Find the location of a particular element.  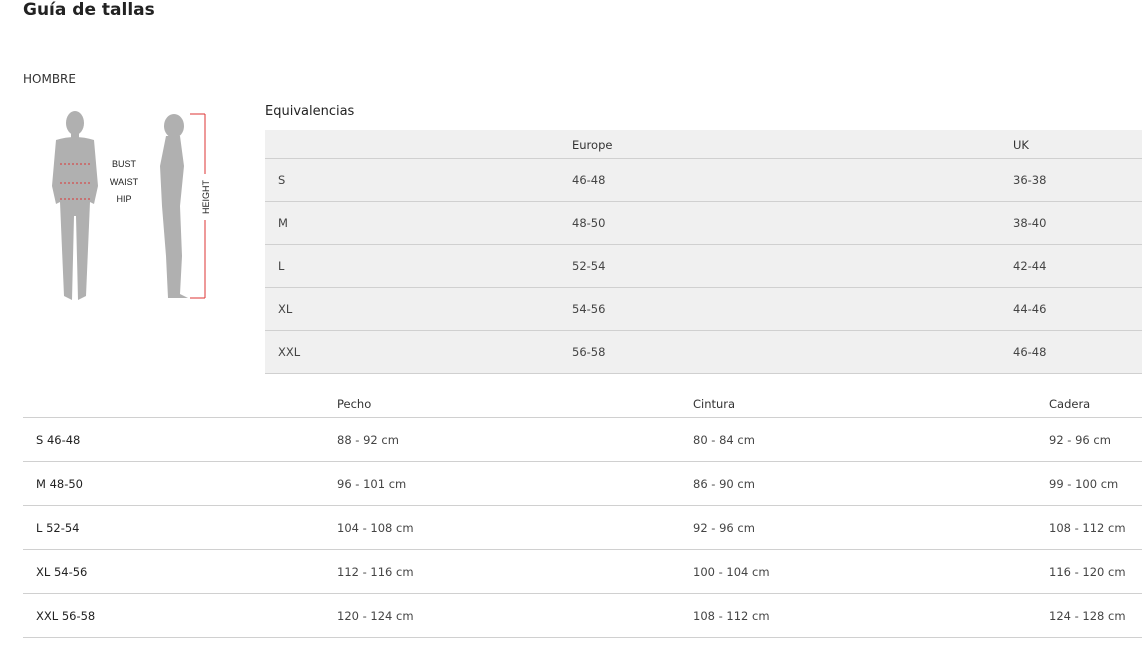

header-uk: UK is located at coordinates (1077, 144).